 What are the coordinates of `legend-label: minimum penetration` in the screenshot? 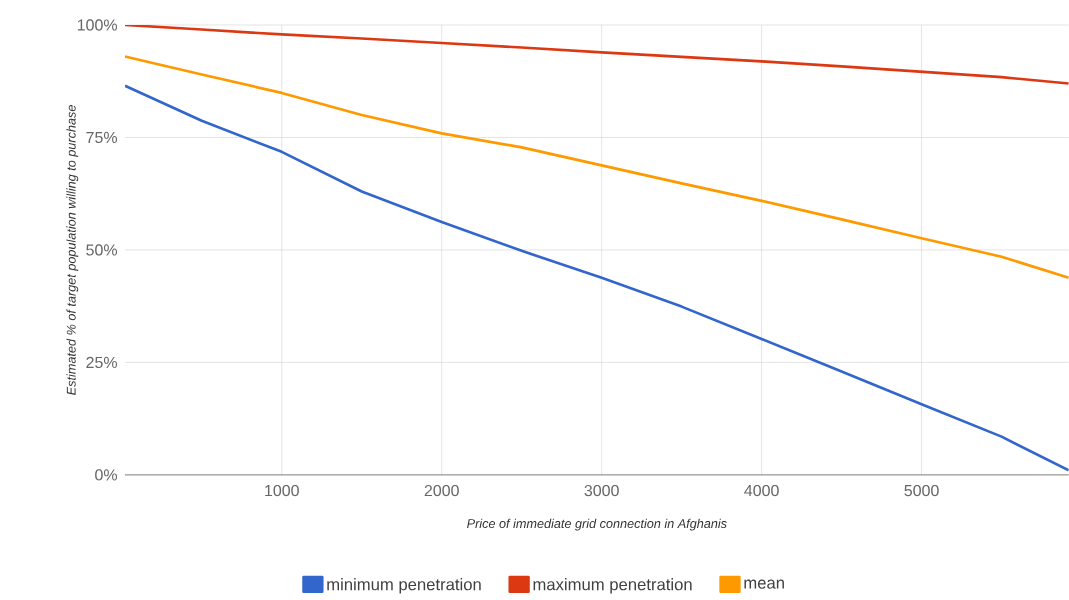 It's located at (404, 586).